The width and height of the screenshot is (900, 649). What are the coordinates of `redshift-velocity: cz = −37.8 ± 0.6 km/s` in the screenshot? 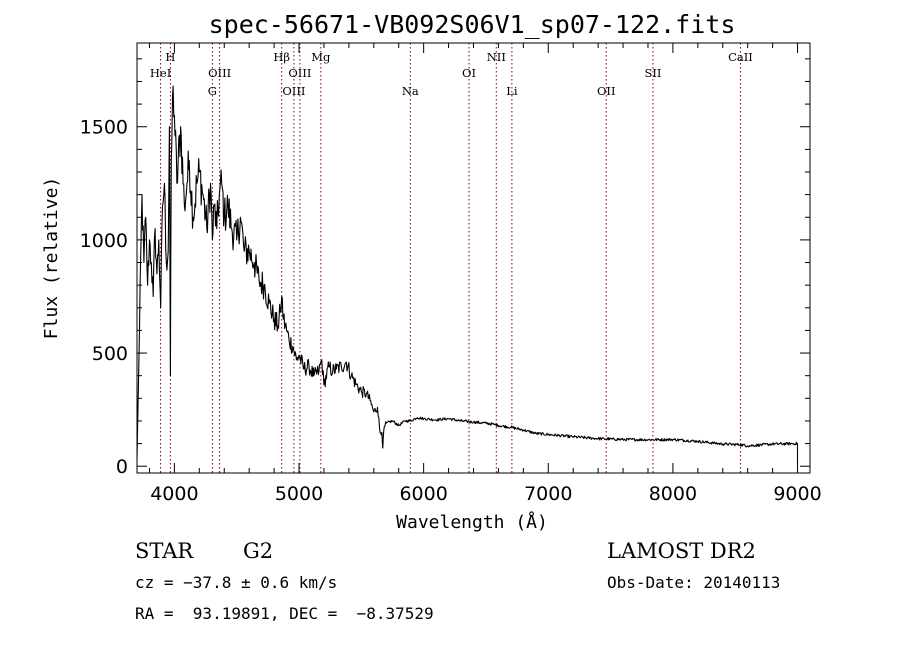 It's located at (236, 582).